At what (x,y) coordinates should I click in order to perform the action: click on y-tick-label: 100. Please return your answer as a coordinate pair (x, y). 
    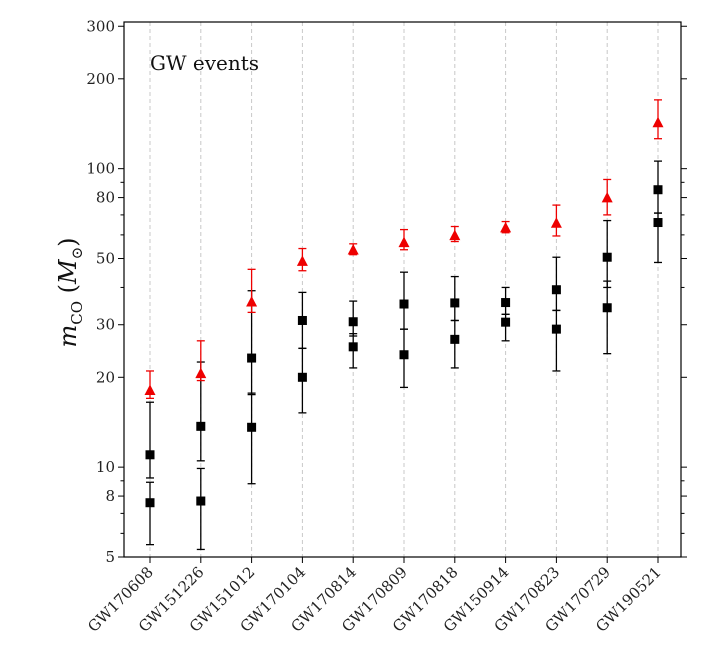
    Looking at the image, I should click on (100, 169).